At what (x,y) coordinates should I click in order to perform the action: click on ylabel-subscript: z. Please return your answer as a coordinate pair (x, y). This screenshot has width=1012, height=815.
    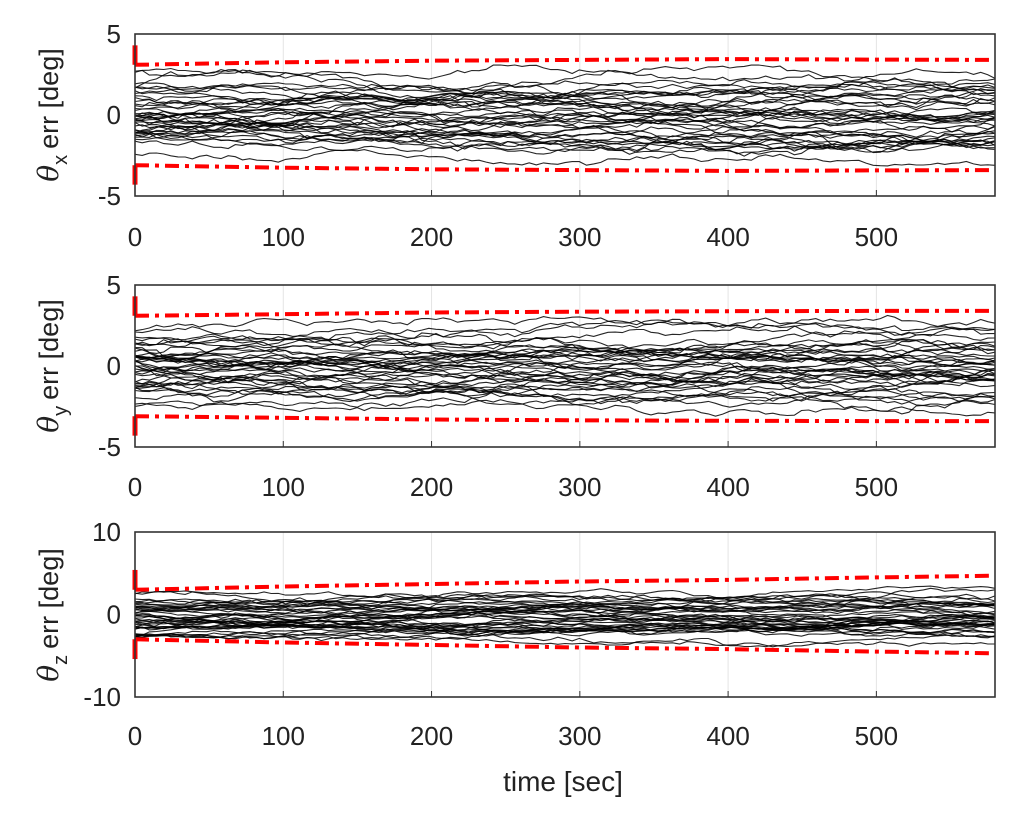
    Looking at the image, I should click on (61, 660).